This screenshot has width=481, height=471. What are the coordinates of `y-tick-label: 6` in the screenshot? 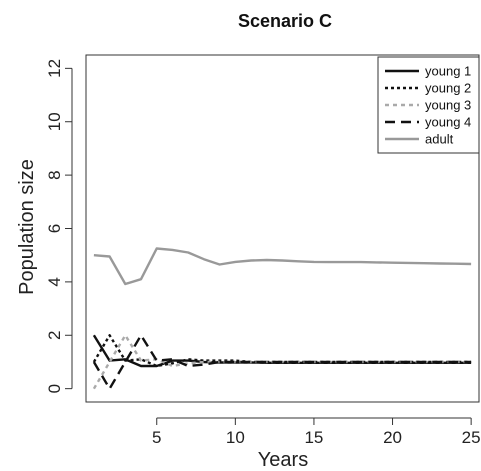 It's located at (54, 228).